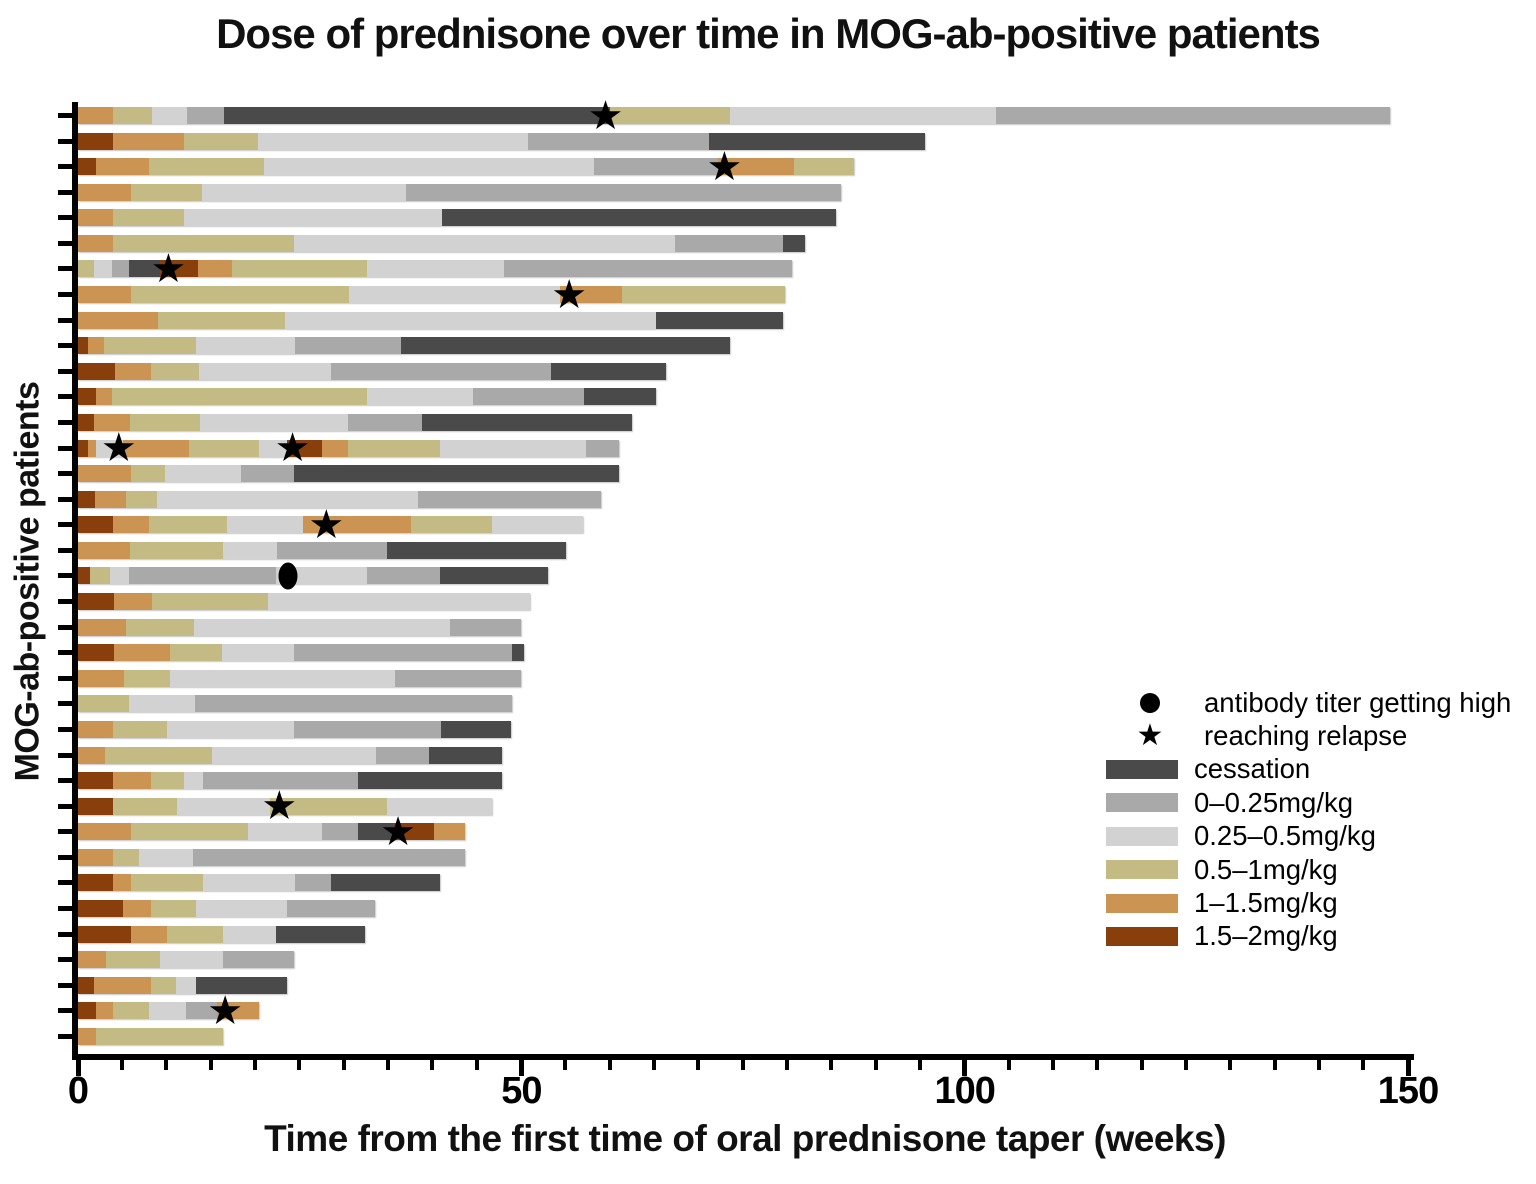  I want to click on legend-label: antibody titer getting high, so click(1358, 702).